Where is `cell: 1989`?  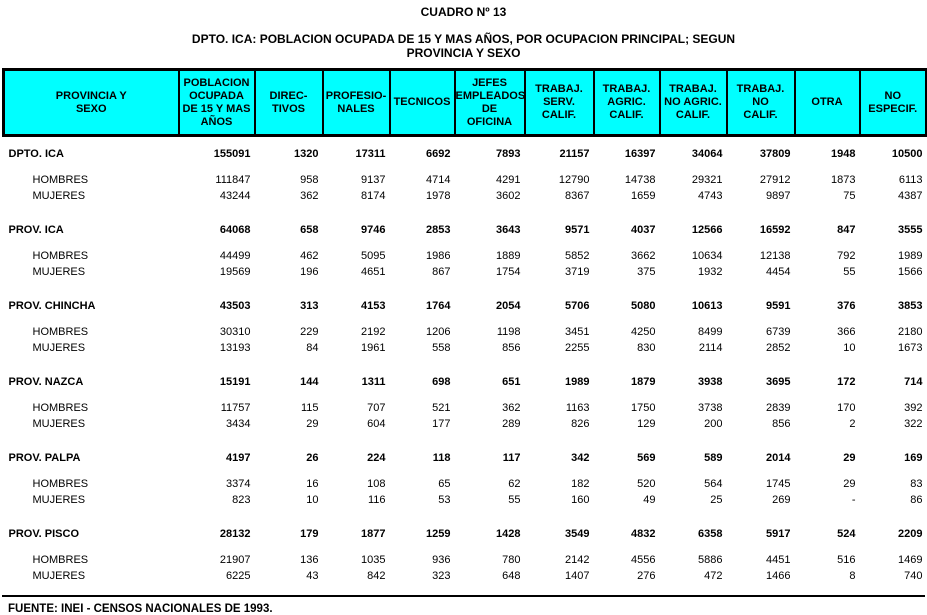 cell: 1989 is located at coordinates (910, 256).